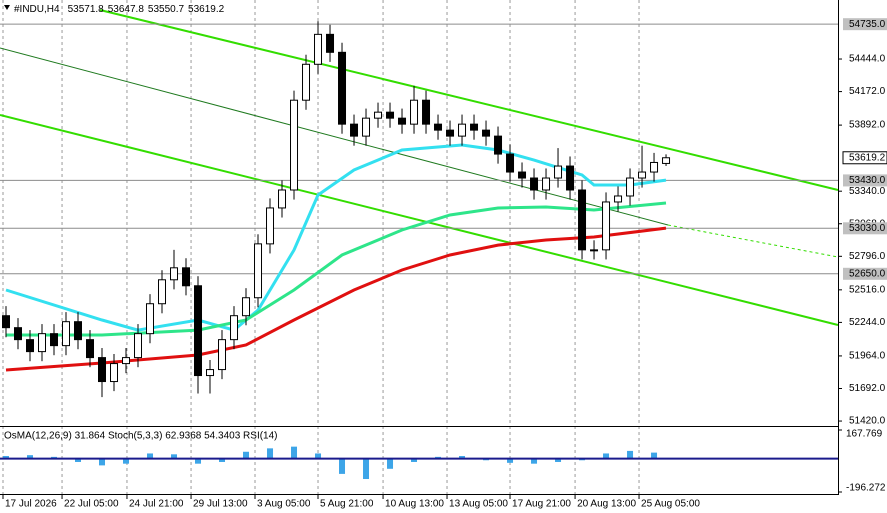 This screenshot has width=887, height=513. What do you see at coordinates (478, 504) in the screenshot?
I see `x-tick-label: 13 Aug 05:00` at bounding box center [478, 504].